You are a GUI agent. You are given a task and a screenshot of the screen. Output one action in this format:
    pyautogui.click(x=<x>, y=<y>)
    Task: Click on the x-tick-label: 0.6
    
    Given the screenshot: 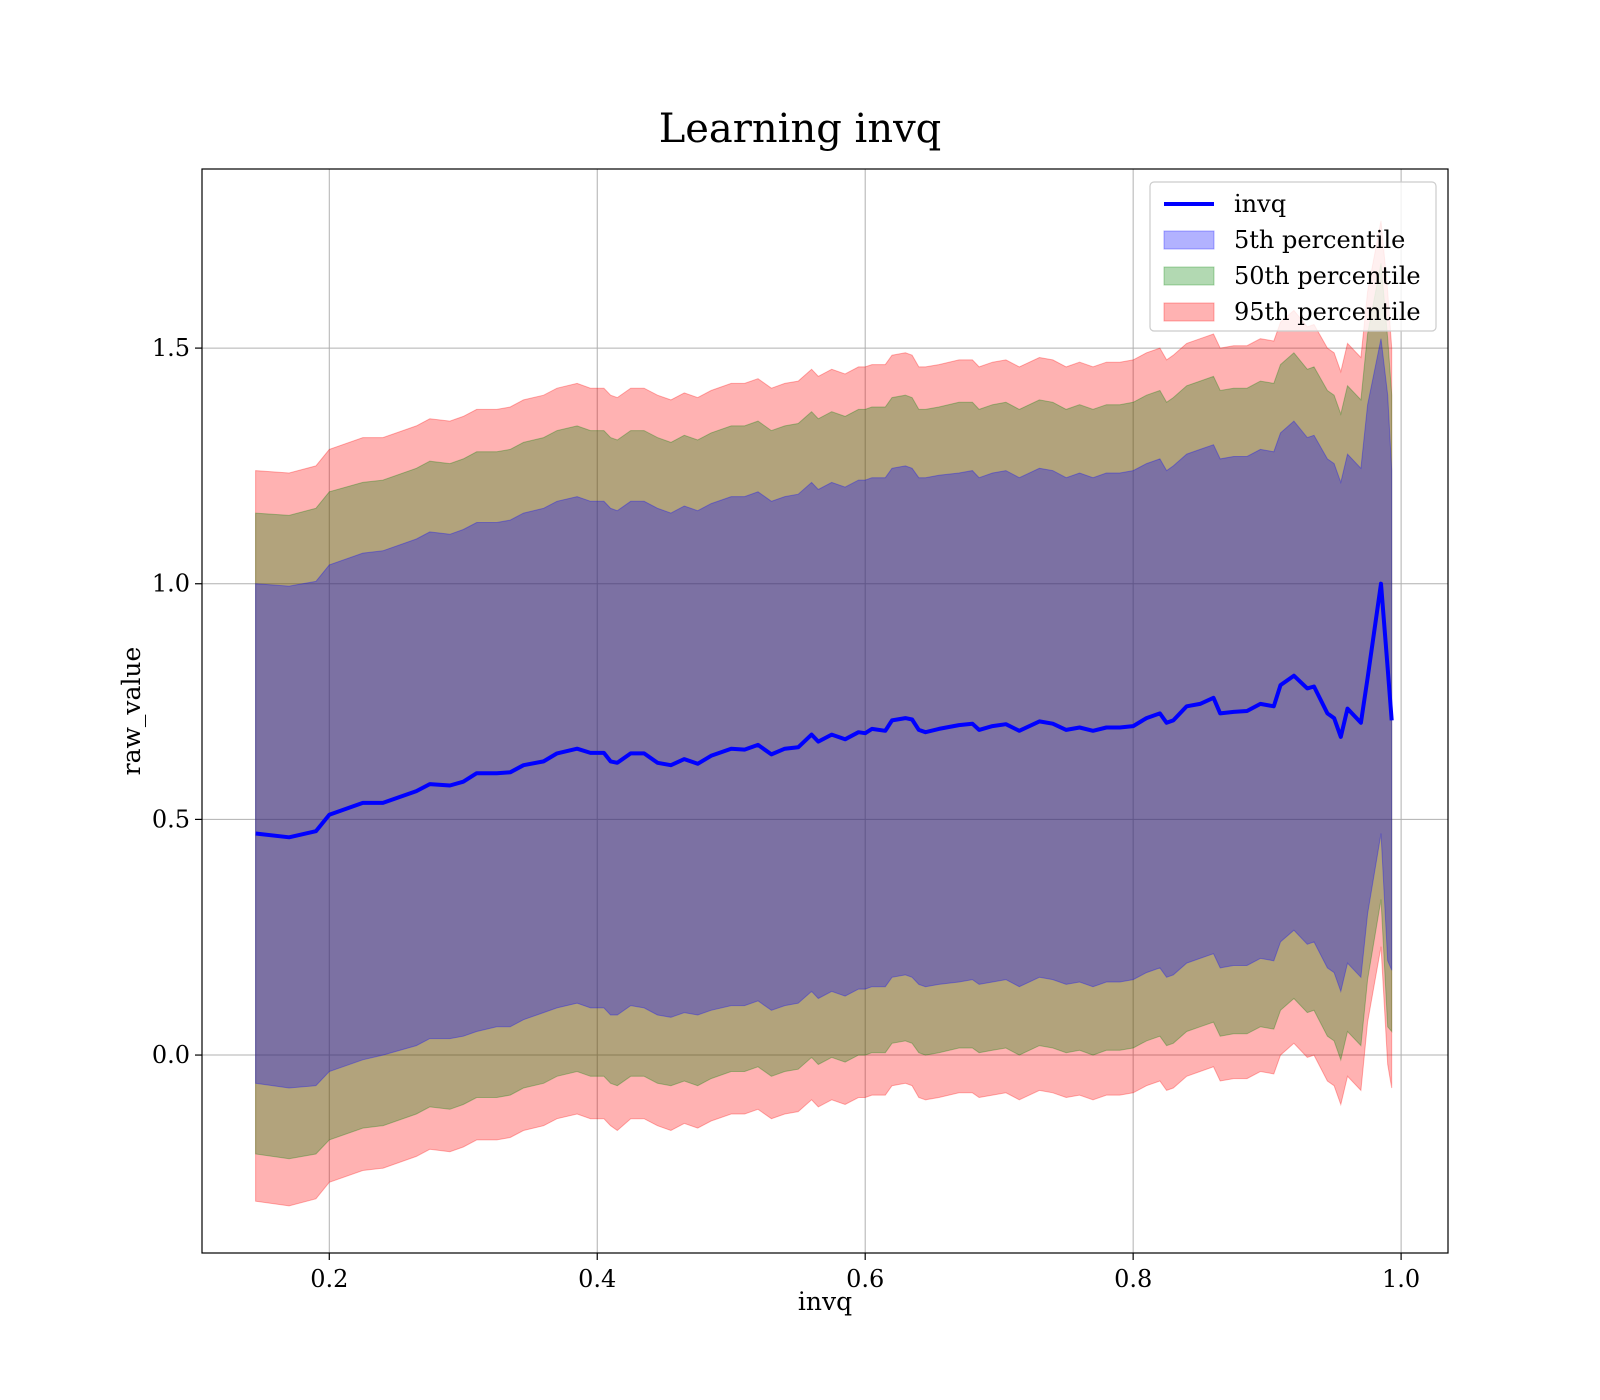 What is the action you would take?
    pyautogui.click(x=865, y=1279)
    